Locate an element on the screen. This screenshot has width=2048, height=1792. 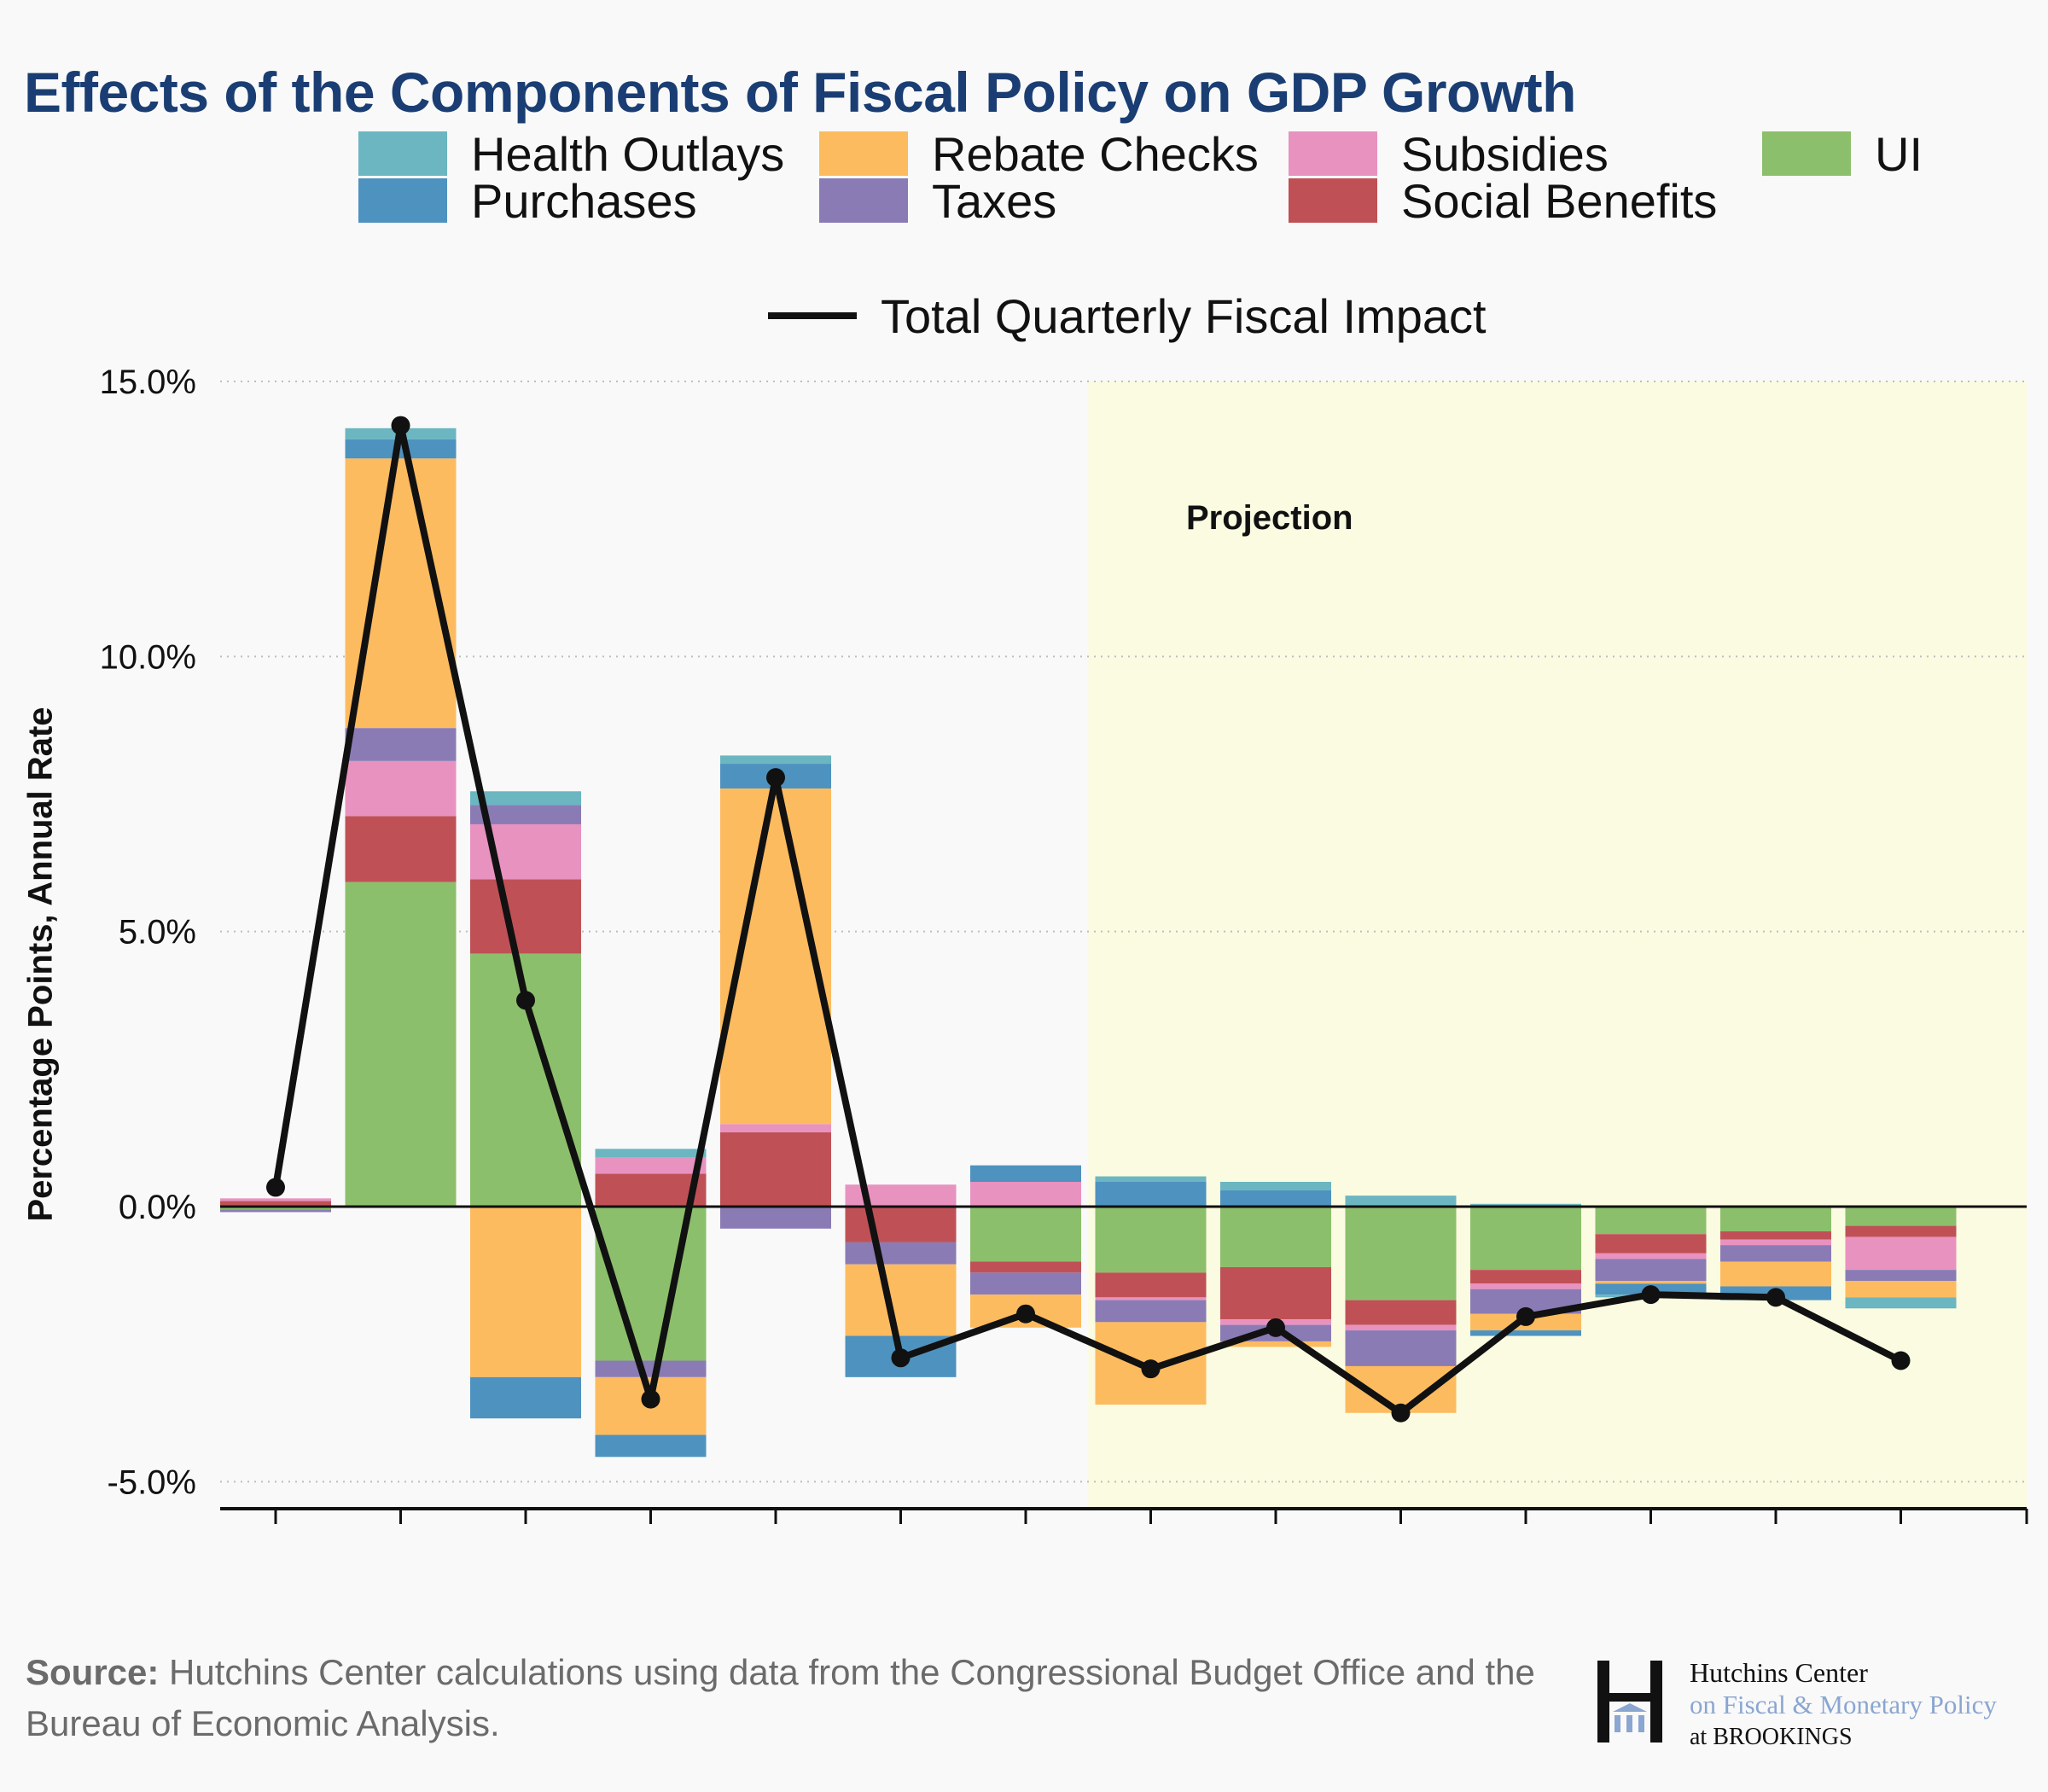
projection-label: Projection is located at coordinates (1269, 518).